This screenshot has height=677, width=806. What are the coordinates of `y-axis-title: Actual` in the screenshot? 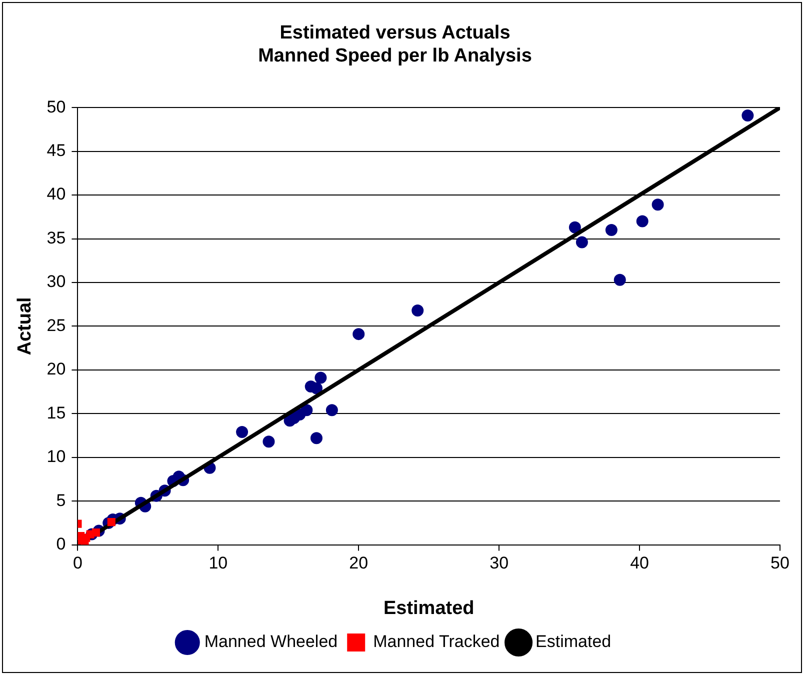 It's located at (25, 326).